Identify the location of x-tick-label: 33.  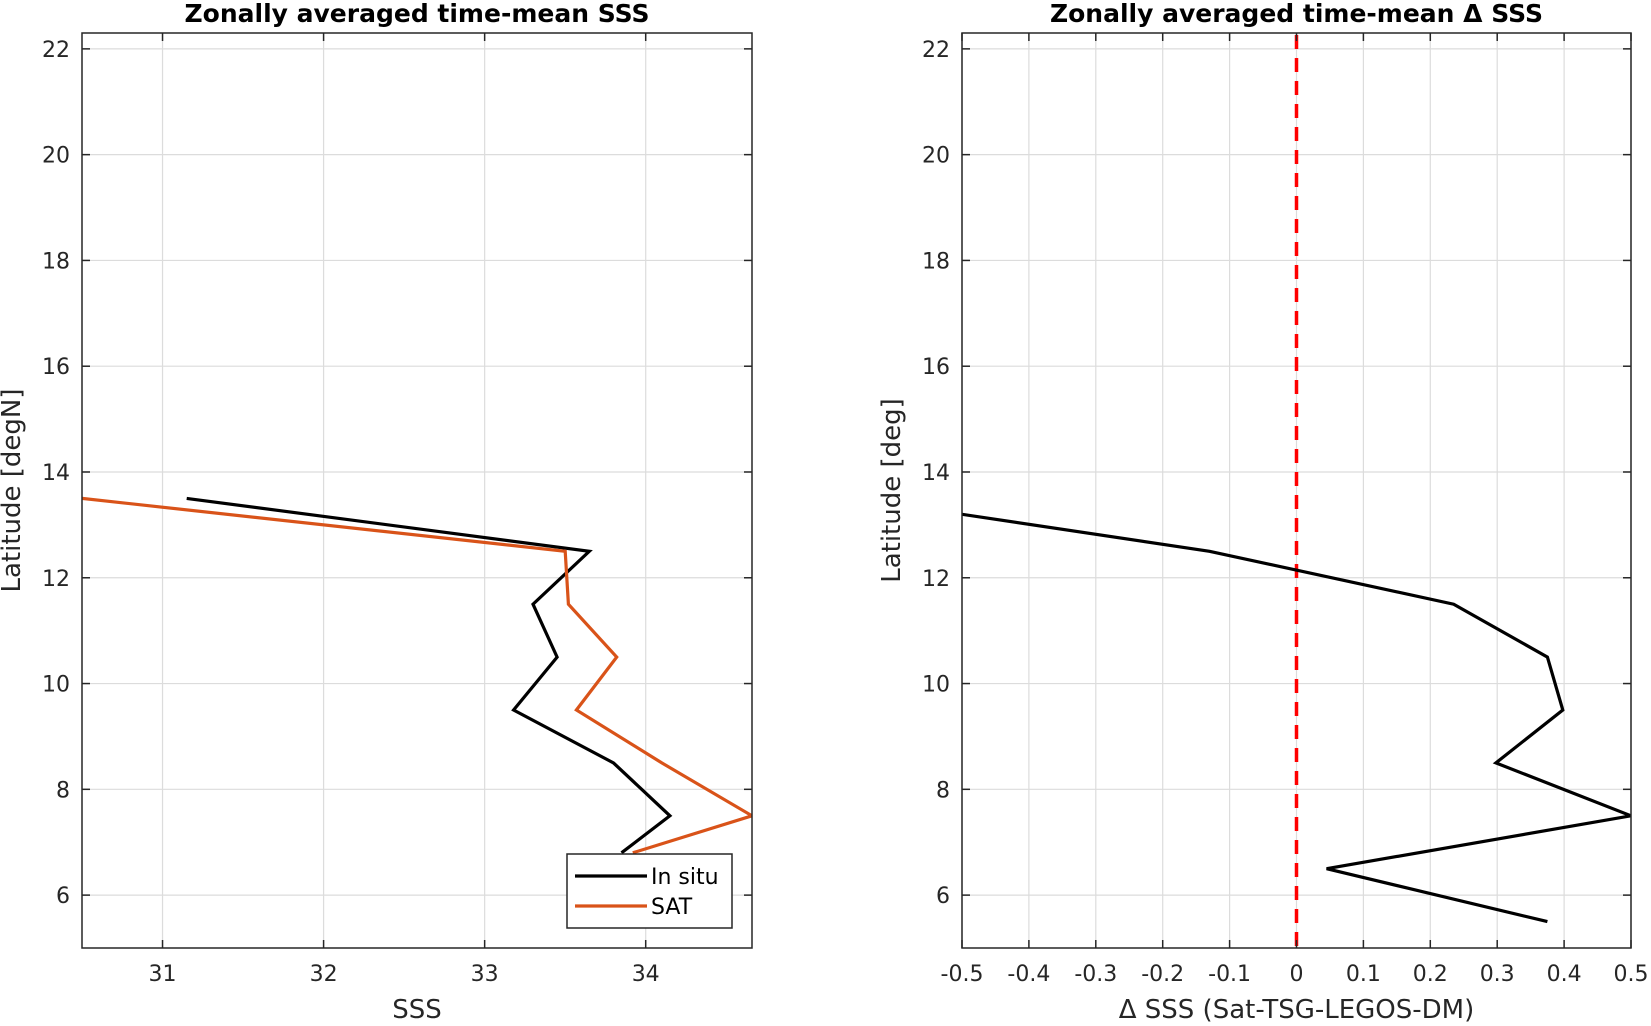
(485, 974).